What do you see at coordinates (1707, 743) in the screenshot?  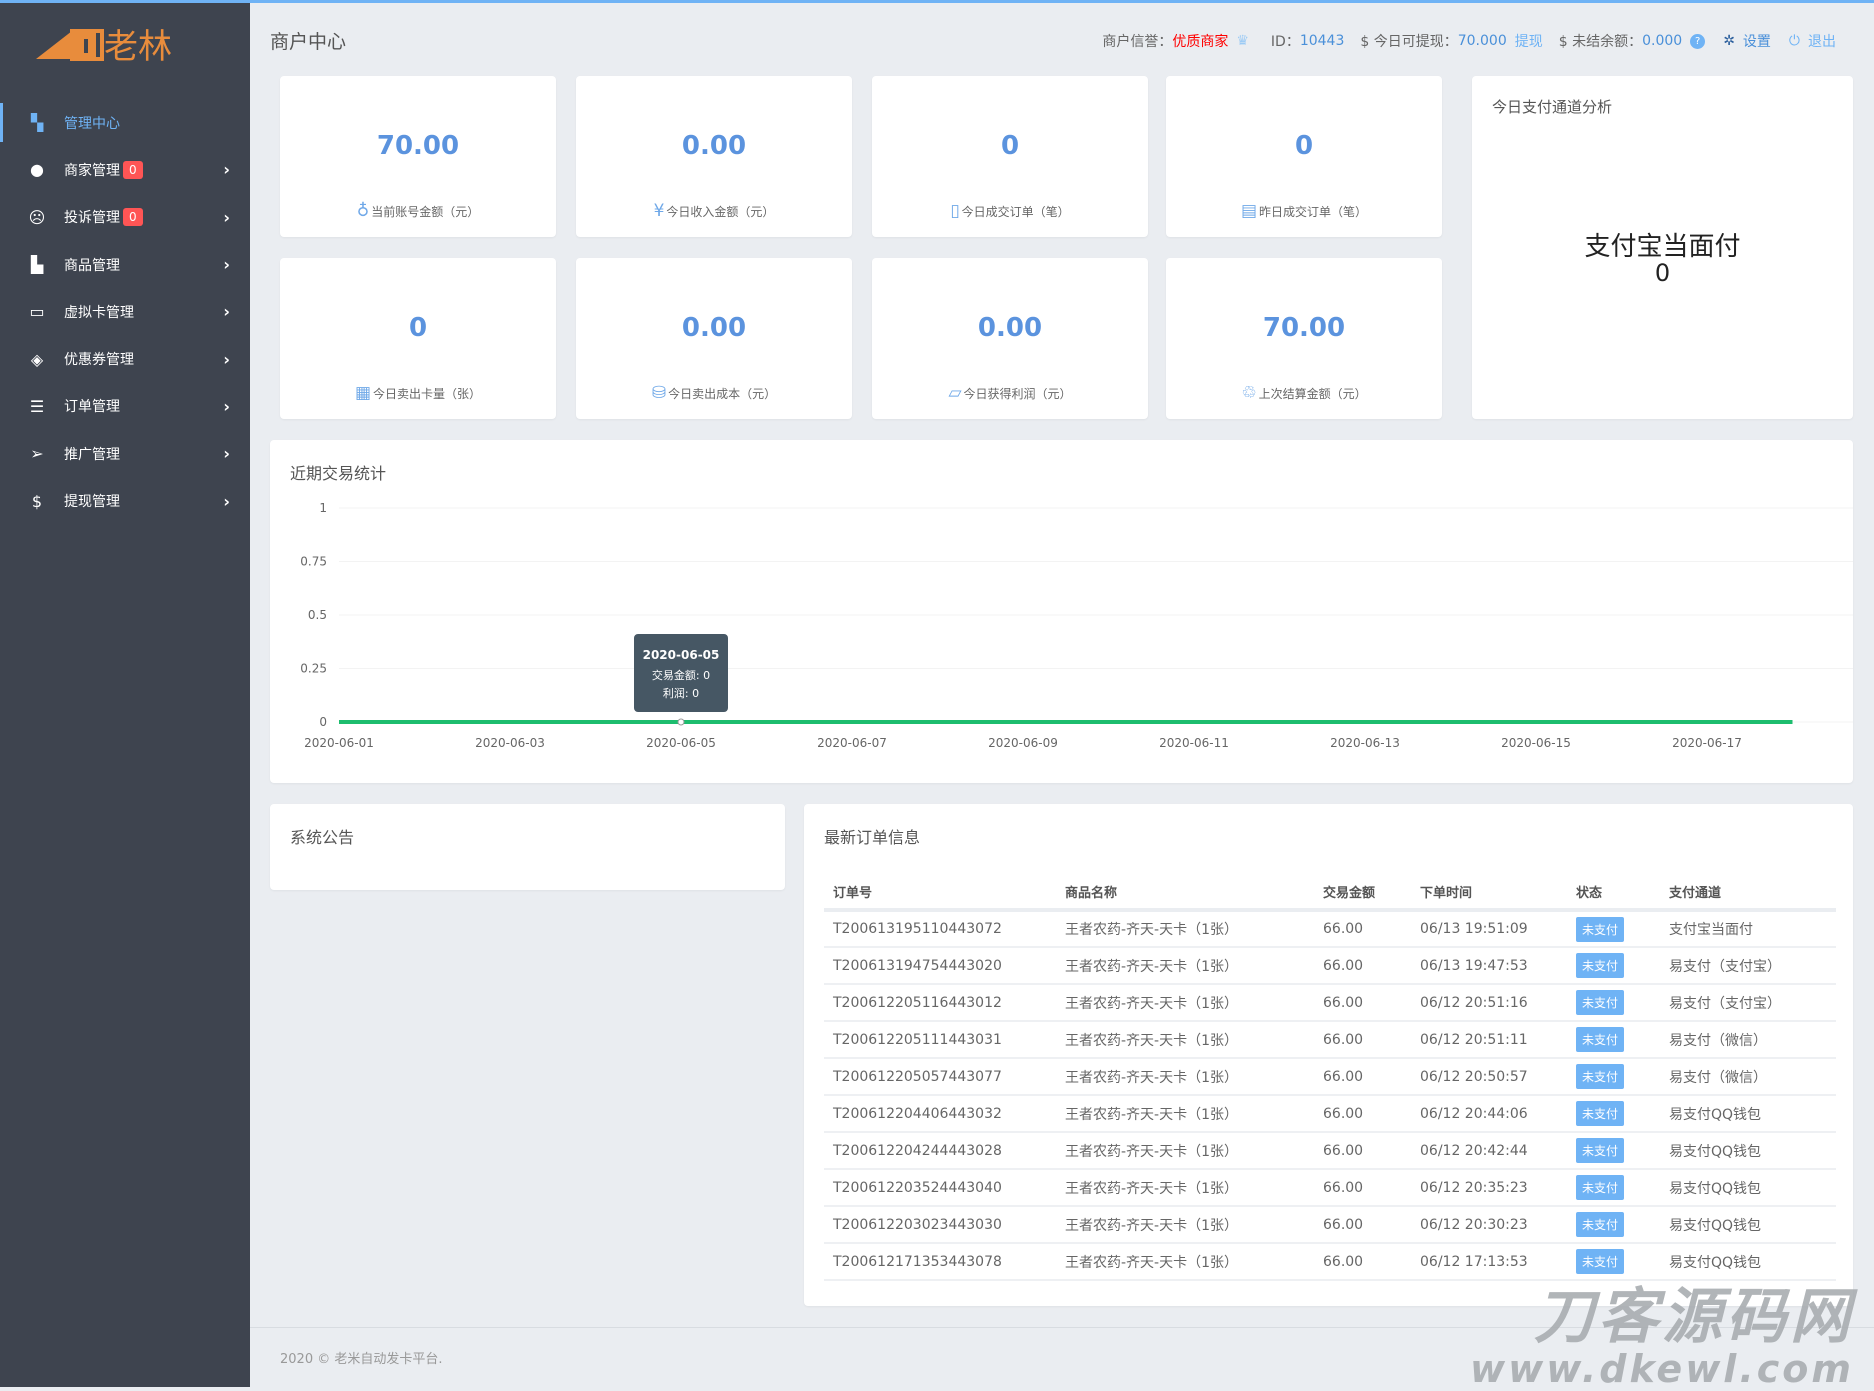 I see `x-tick-label: 2020-06-17` at bounding box center [1707, 743].